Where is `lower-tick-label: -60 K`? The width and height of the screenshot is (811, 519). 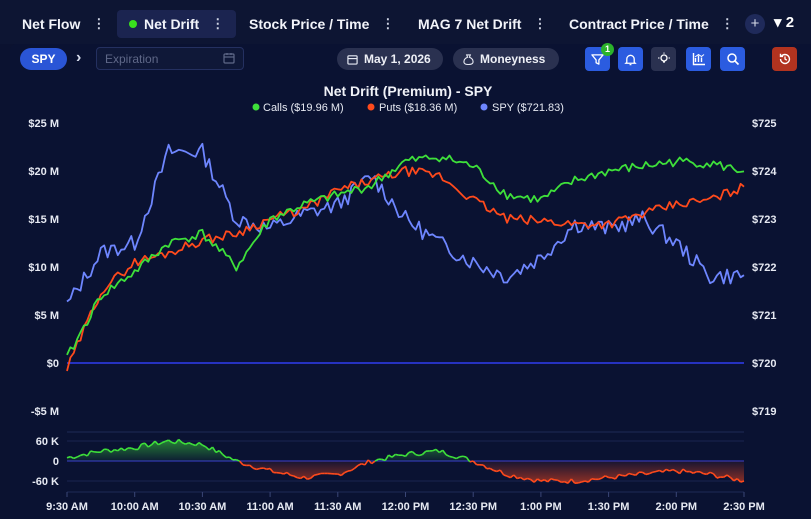
lower-tick-label: -60 K is located at coordinates (45, 482).